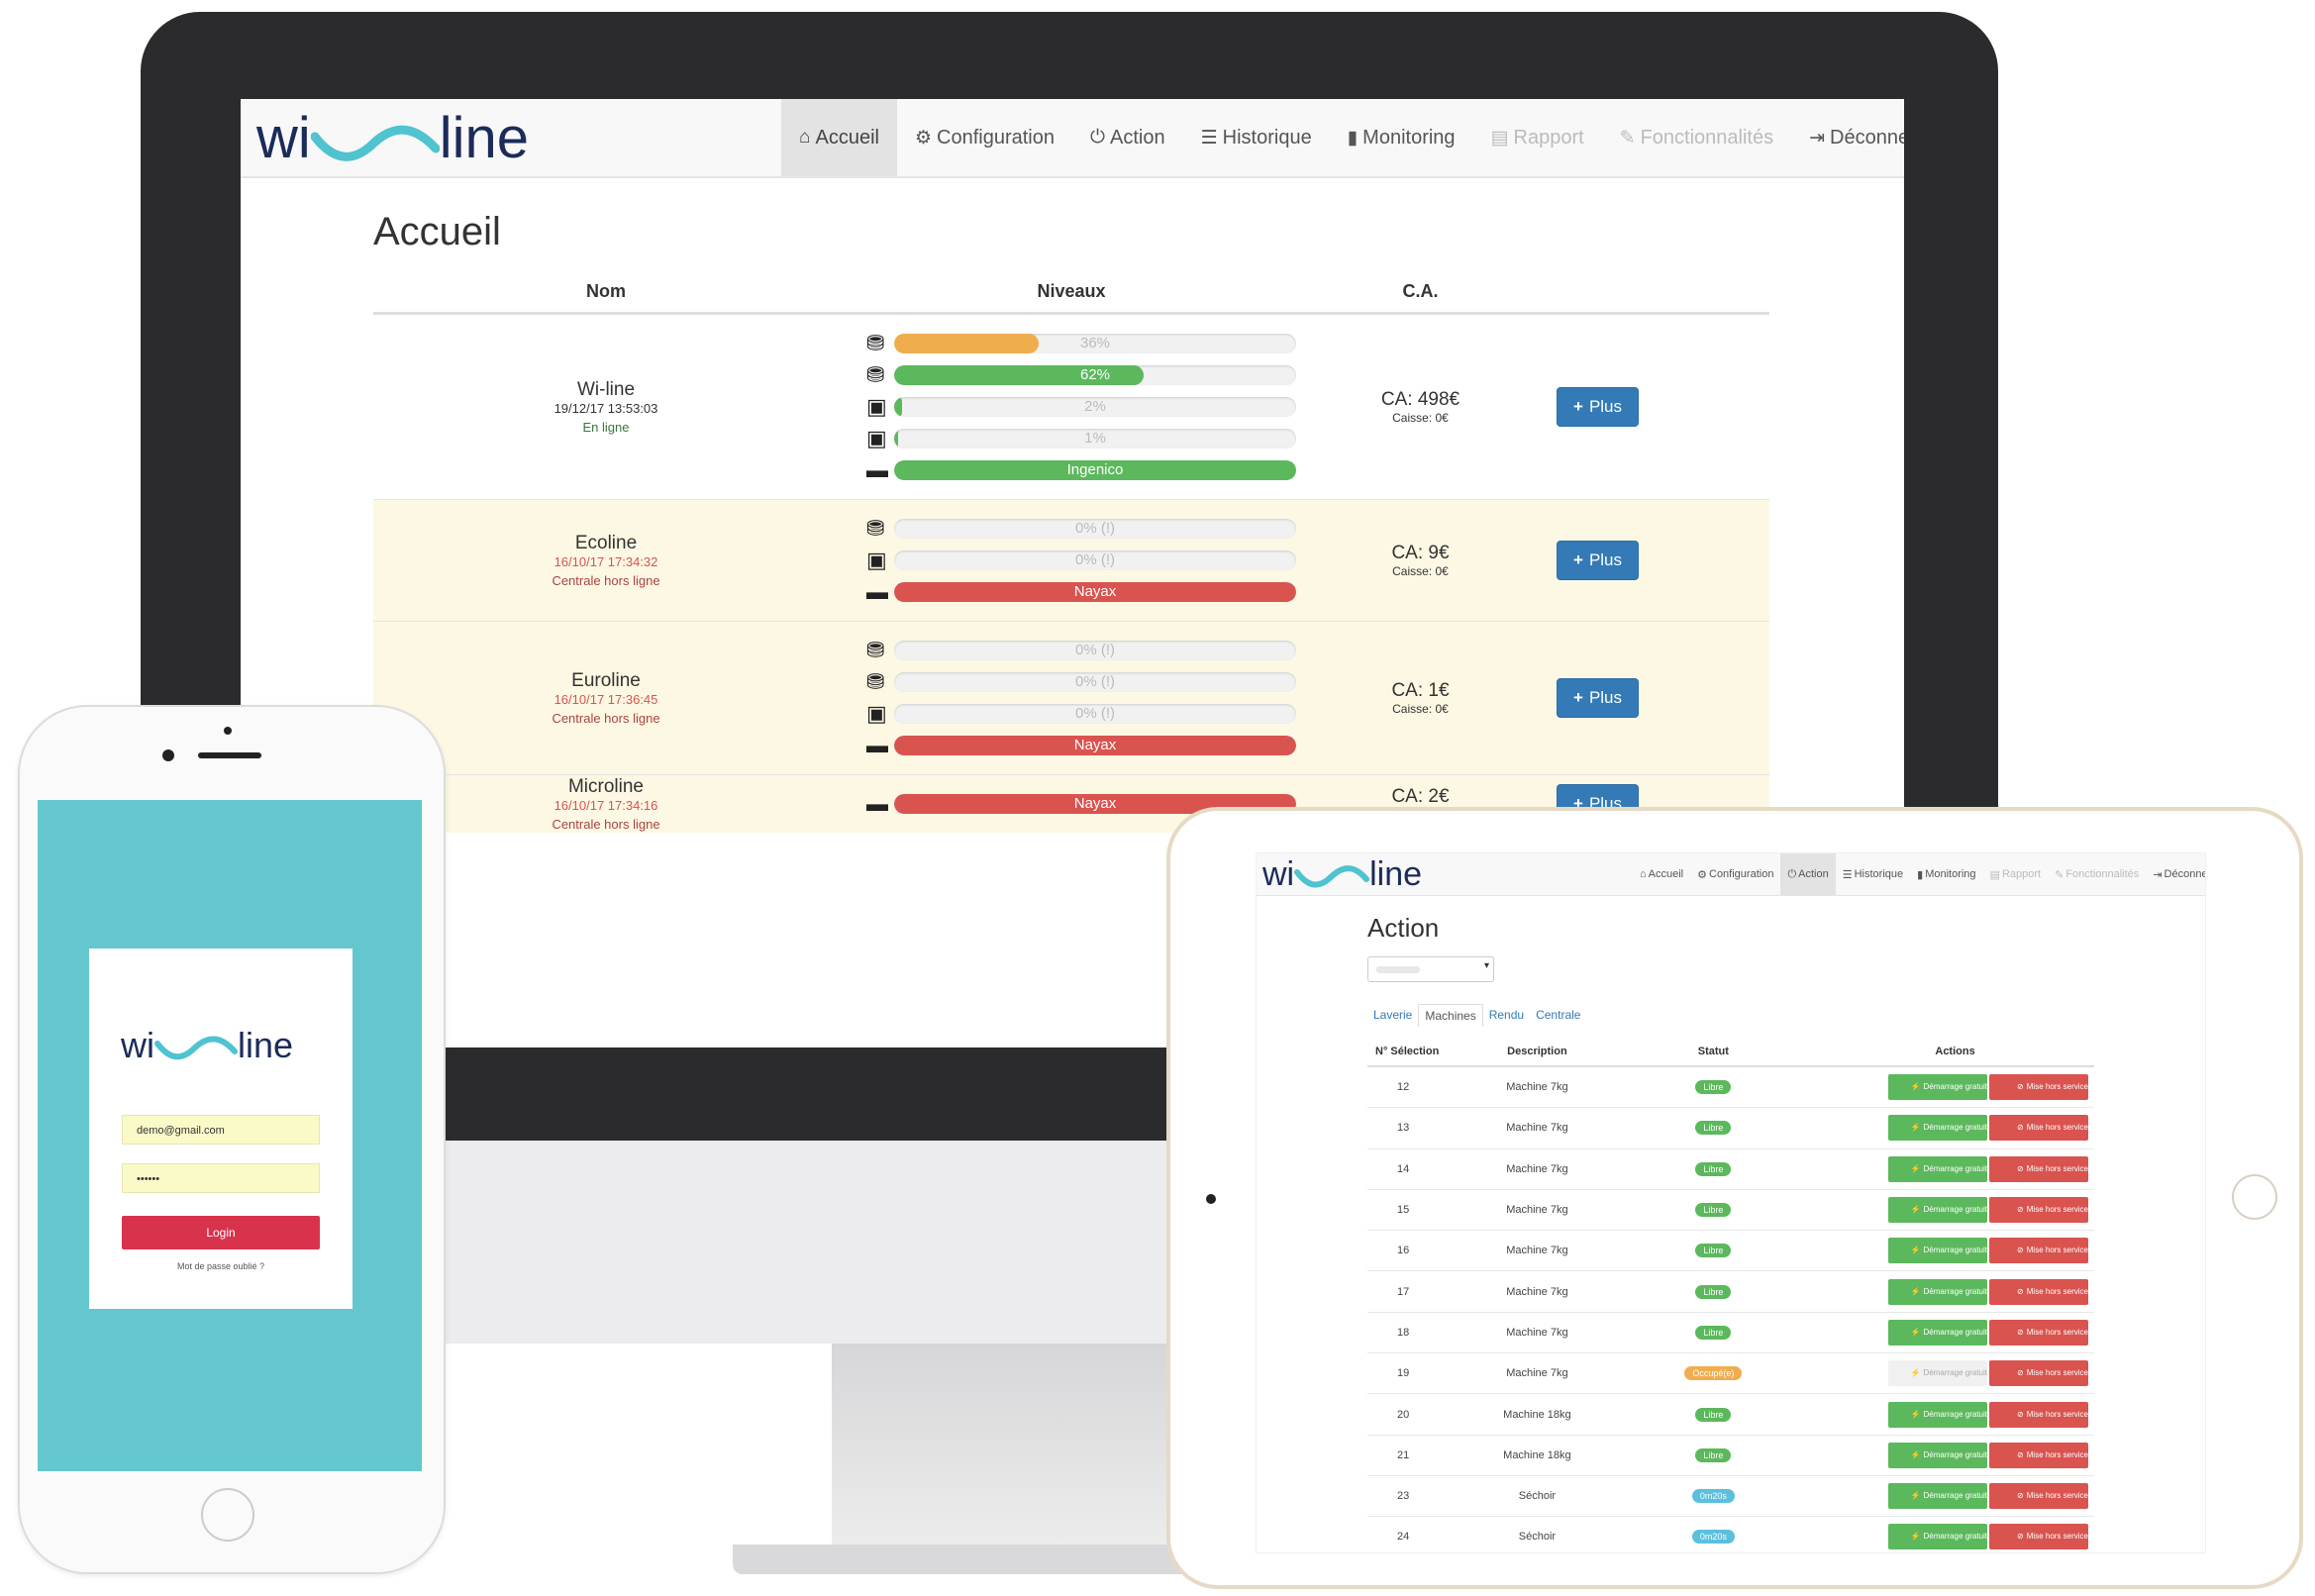 The width and height of the screenshot is (2315, 1596). I want to click on nav-label: Configuration, so click(996, 137).